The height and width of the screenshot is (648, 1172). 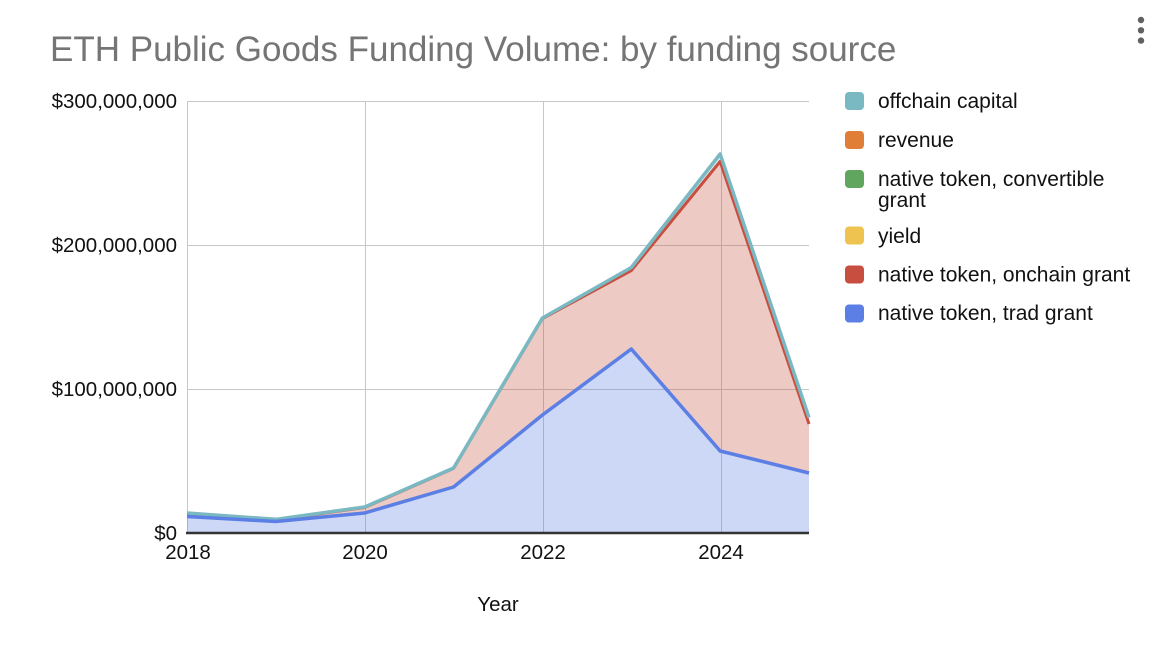 I want to click on svg-text: $0, so click(x=165, y=533).